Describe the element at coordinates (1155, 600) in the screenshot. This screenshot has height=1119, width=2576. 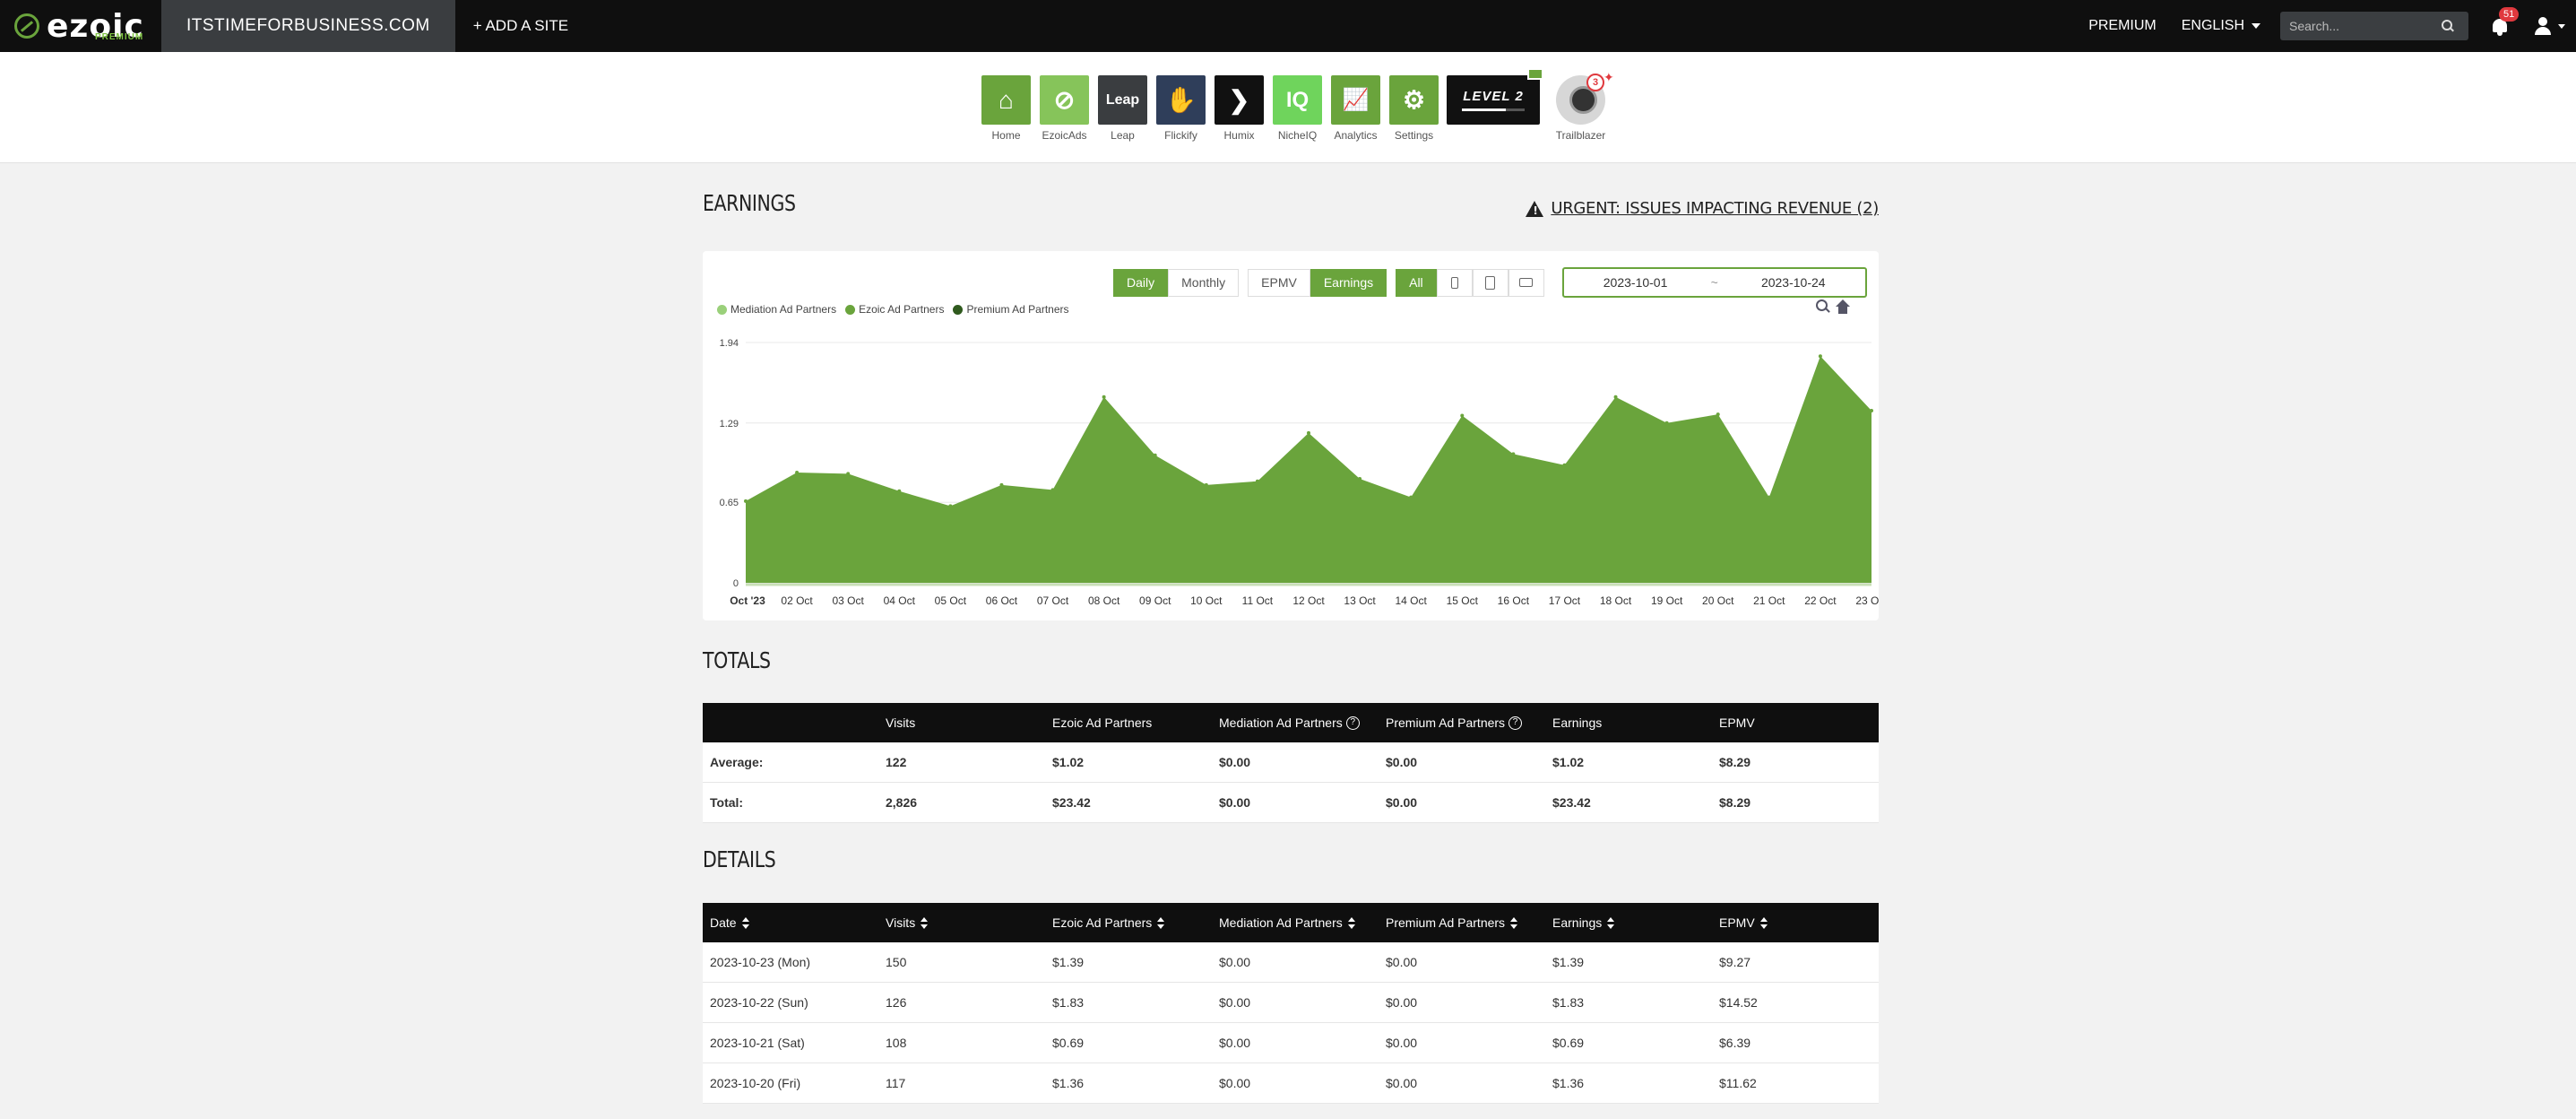
I see `x-tick-label: 09 Oct` at that location.